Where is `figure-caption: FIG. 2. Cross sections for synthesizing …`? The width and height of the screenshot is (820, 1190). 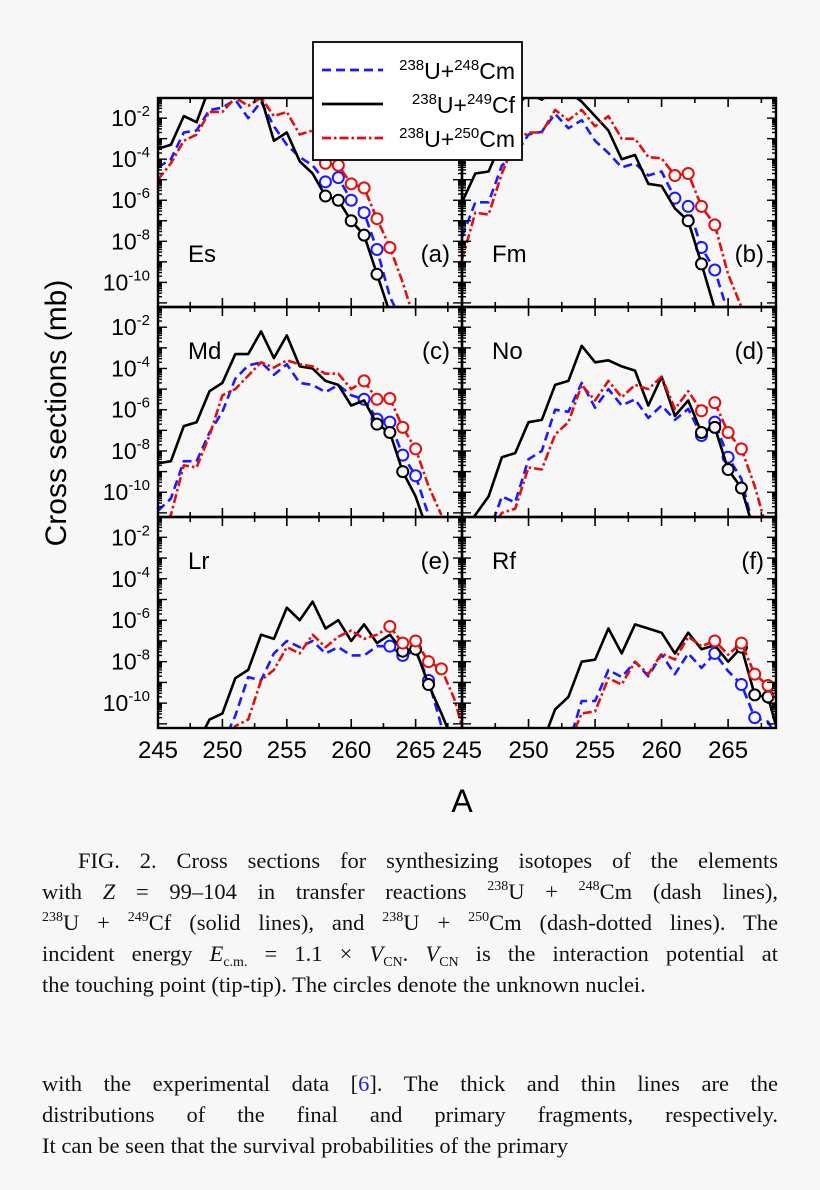
figure-caption: FIG. 2. Cross sections for synthesizing … is located at coordinates (410, 922).